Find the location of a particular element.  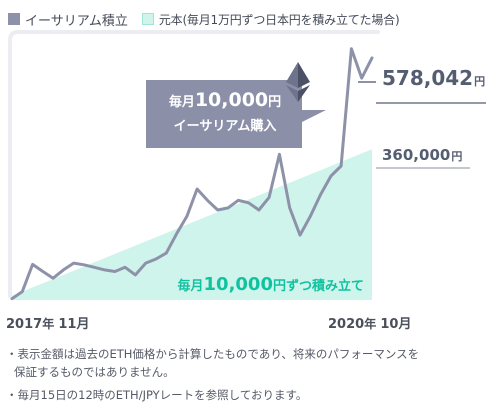

area-label-amount: 10,000 is located at coordinates (238, 284).